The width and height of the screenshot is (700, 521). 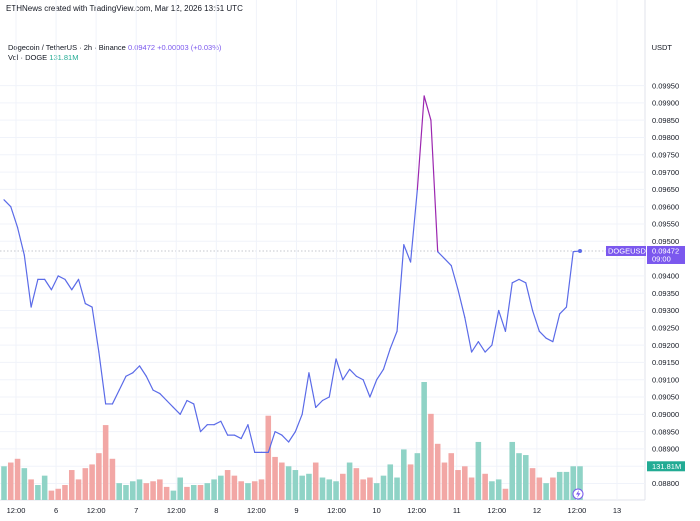 What do you see at coordinates (665, 431) in the screenshot?
I see `price-tick-label: 0.08950` at bounding box center [665, 431].